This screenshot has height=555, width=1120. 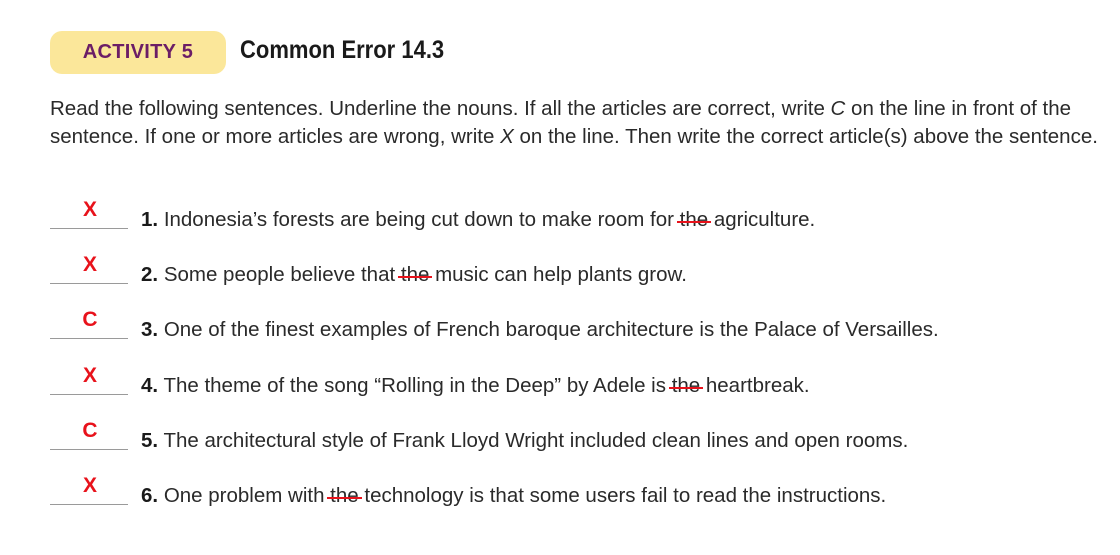 What do you see at coordinates (838, 108) in the screenshot?
I see `instructions-c-letter: C` at bounding box center [838, 108].